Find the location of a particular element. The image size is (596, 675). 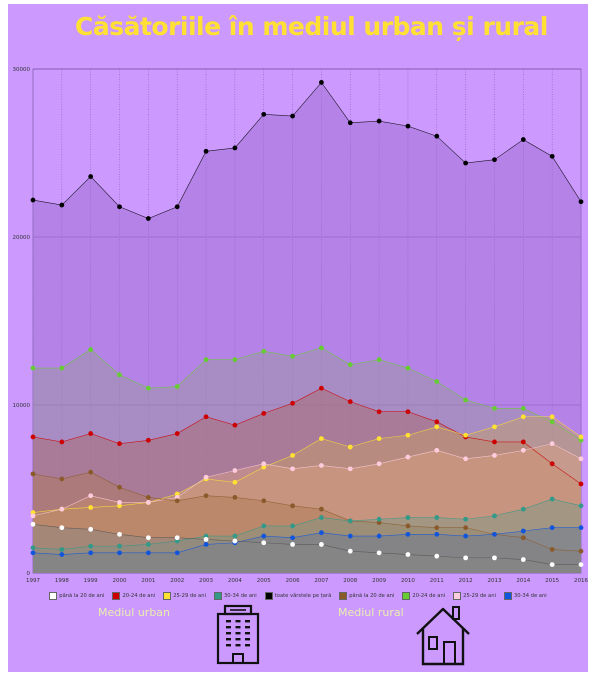

legend-label: toate vârstele pe țară is located at coordinates (303, 596).